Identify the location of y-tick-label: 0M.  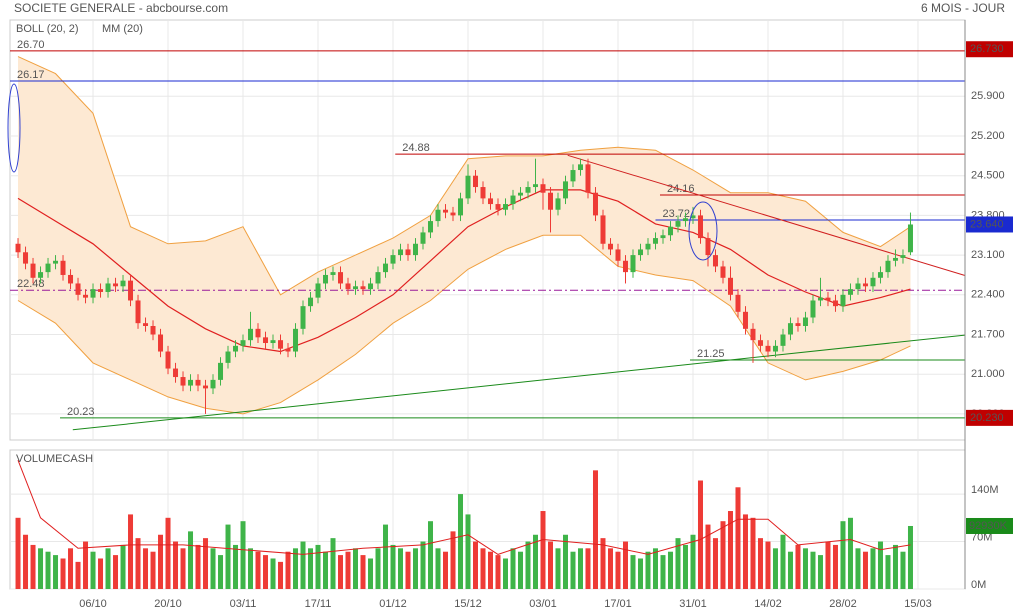
(978, 585).